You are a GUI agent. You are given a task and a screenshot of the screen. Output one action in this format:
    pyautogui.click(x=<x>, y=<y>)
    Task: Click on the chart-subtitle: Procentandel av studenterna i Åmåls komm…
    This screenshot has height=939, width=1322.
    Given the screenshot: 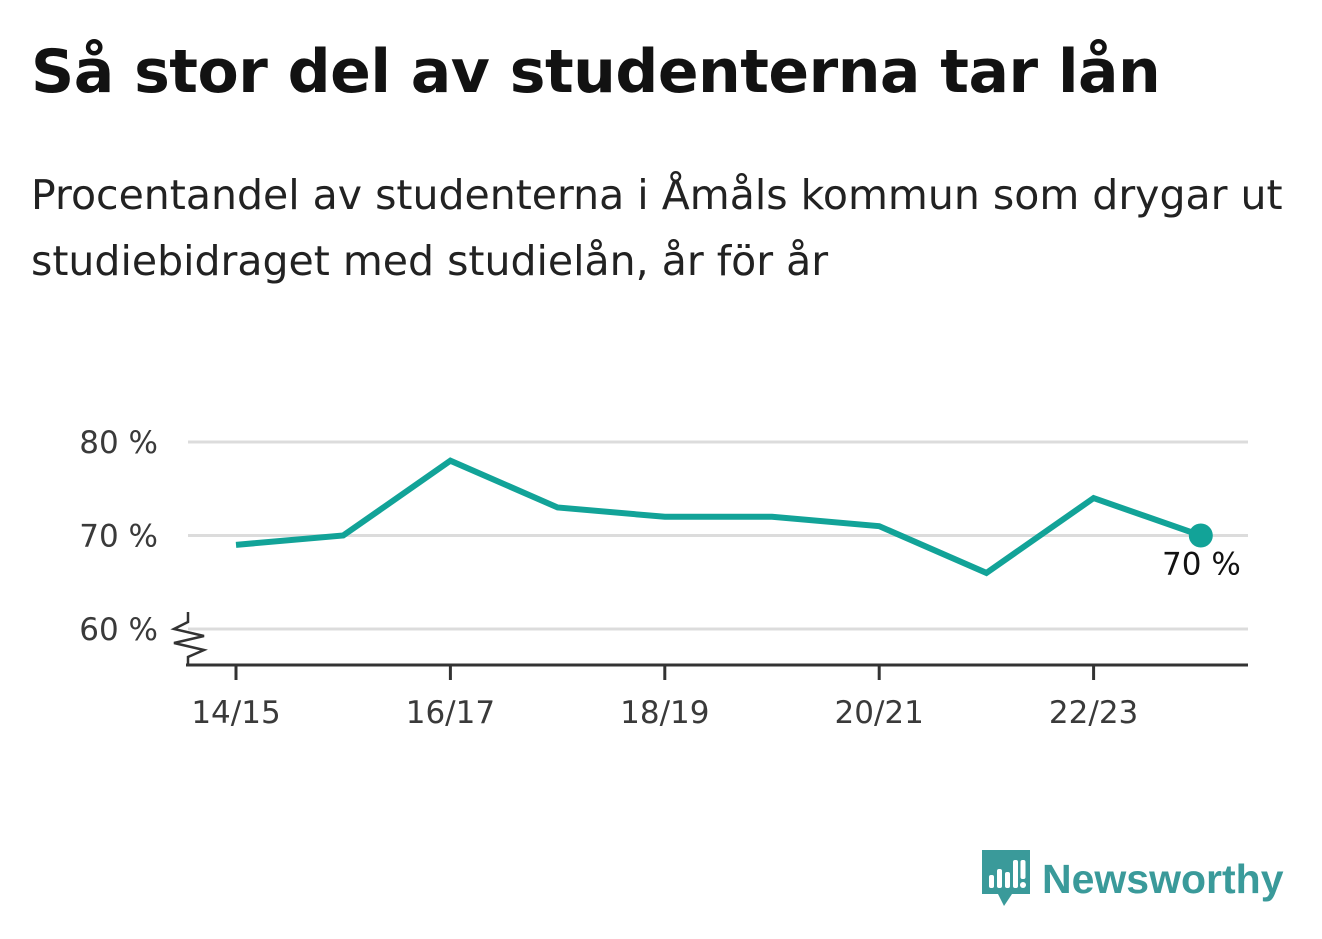 What is the action you would take?
    pyautogui.click(x=657, y=228)
    